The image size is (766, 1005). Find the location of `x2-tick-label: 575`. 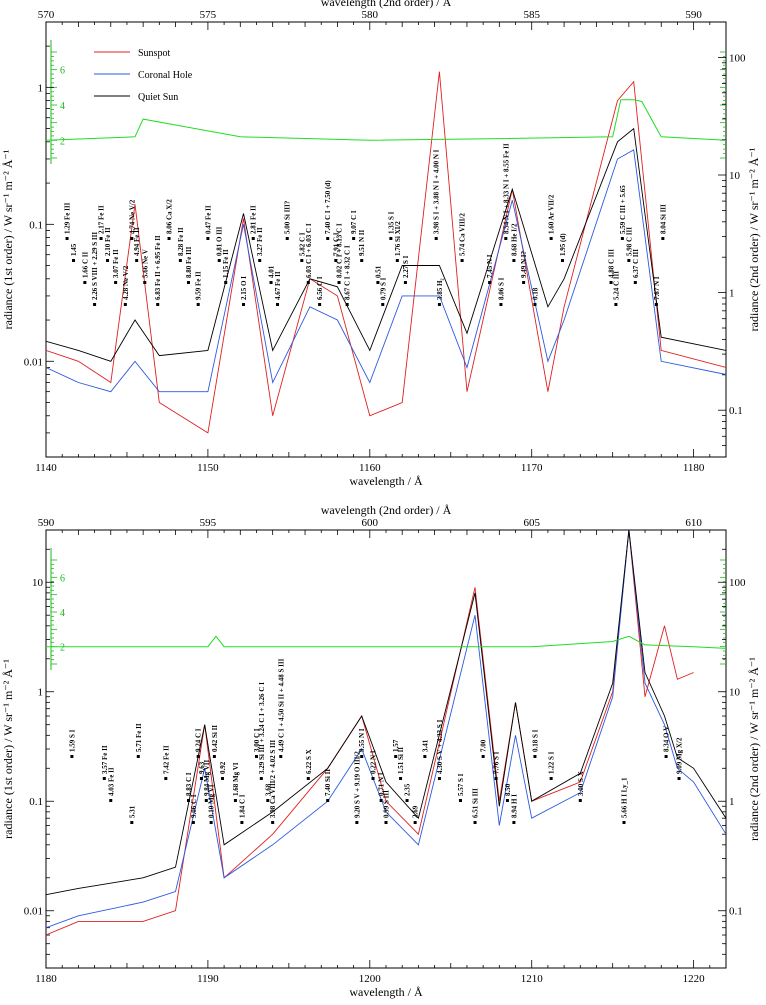

x2-tick-label: 575 is located at coordinates (208, 15).